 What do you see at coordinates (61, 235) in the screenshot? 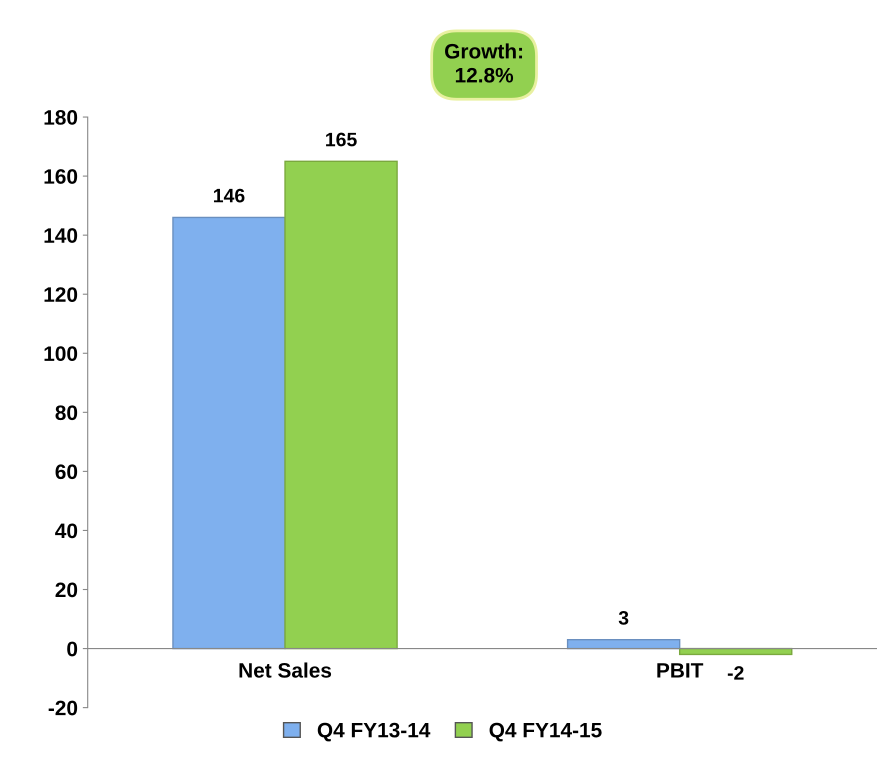
I see `y-tick-label: 140` at bounding box center [61, 235].